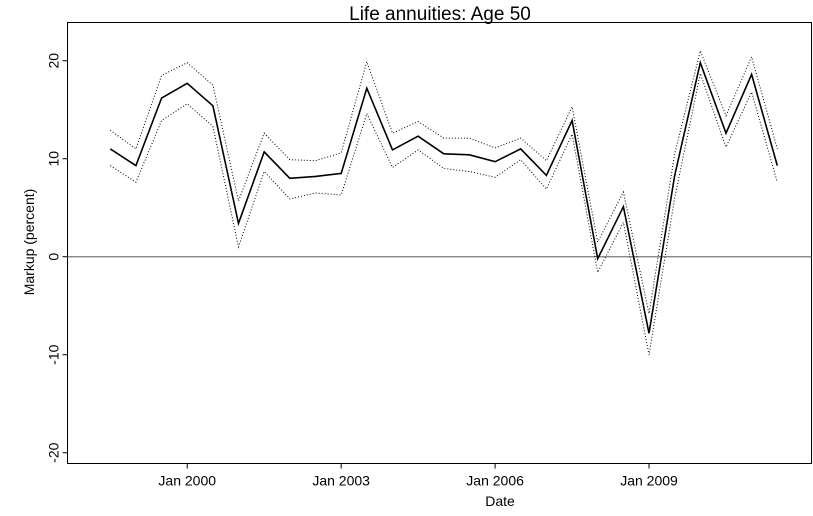 The width and height of the screenshot is (813, 516). I want to click on x-tick-label: Jan 2009, so click(649, 481).